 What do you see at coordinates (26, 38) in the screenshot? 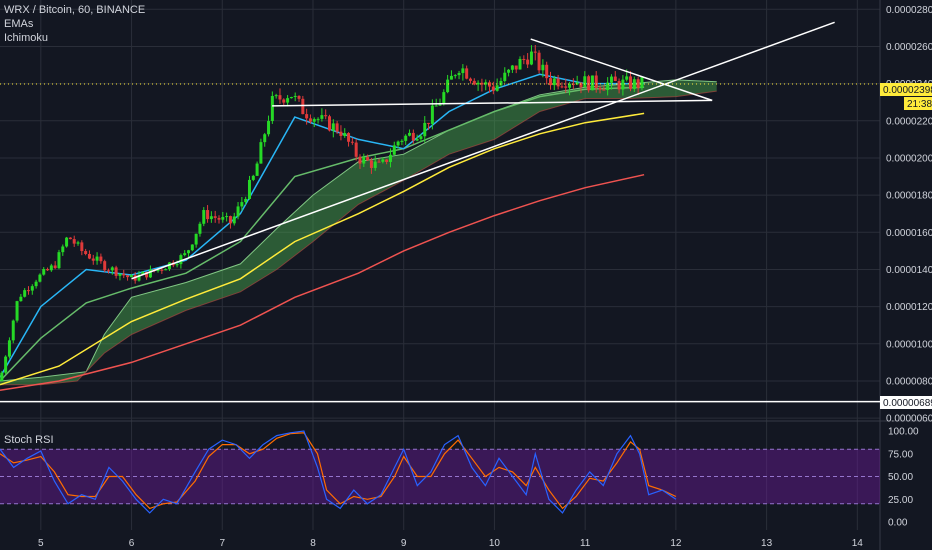
I see `indicator-ichimoku: Ichimoku` at bounding box center [26, 38].